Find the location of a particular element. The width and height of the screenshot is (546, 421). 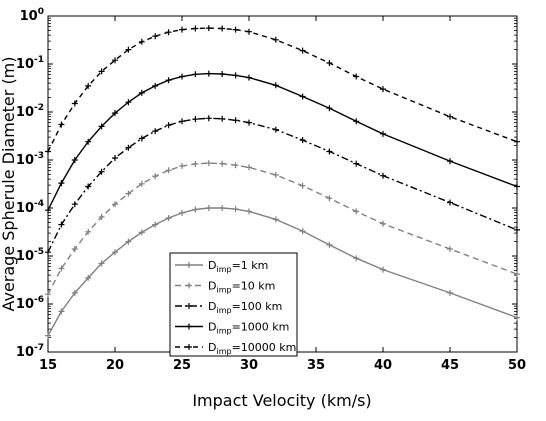

y-tick-label: 10⁻⁴ is located at coordinates (30, 207).